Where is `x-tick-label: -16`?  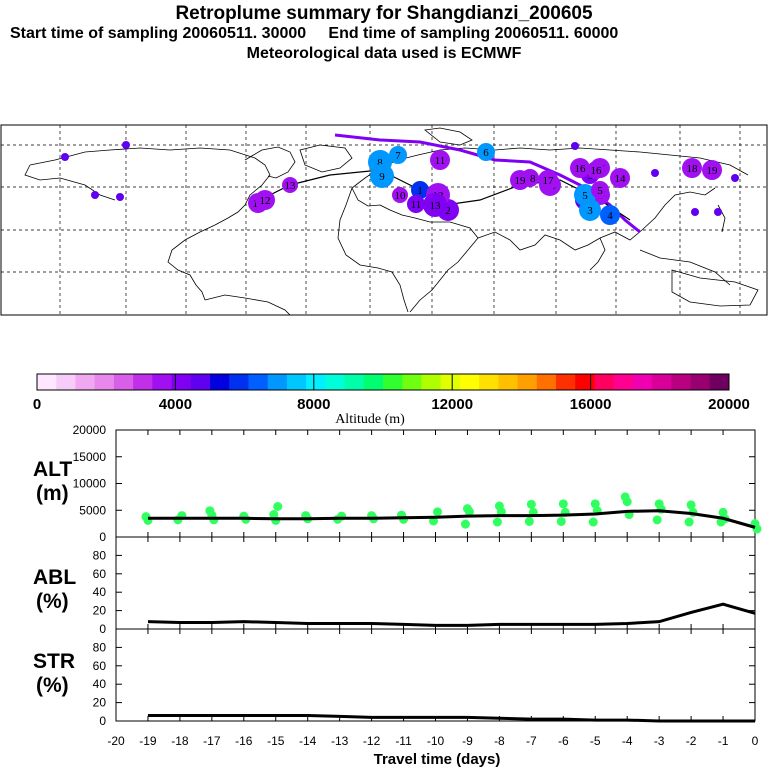 x-tick-label: -16 is located at coordinates (244, 741).